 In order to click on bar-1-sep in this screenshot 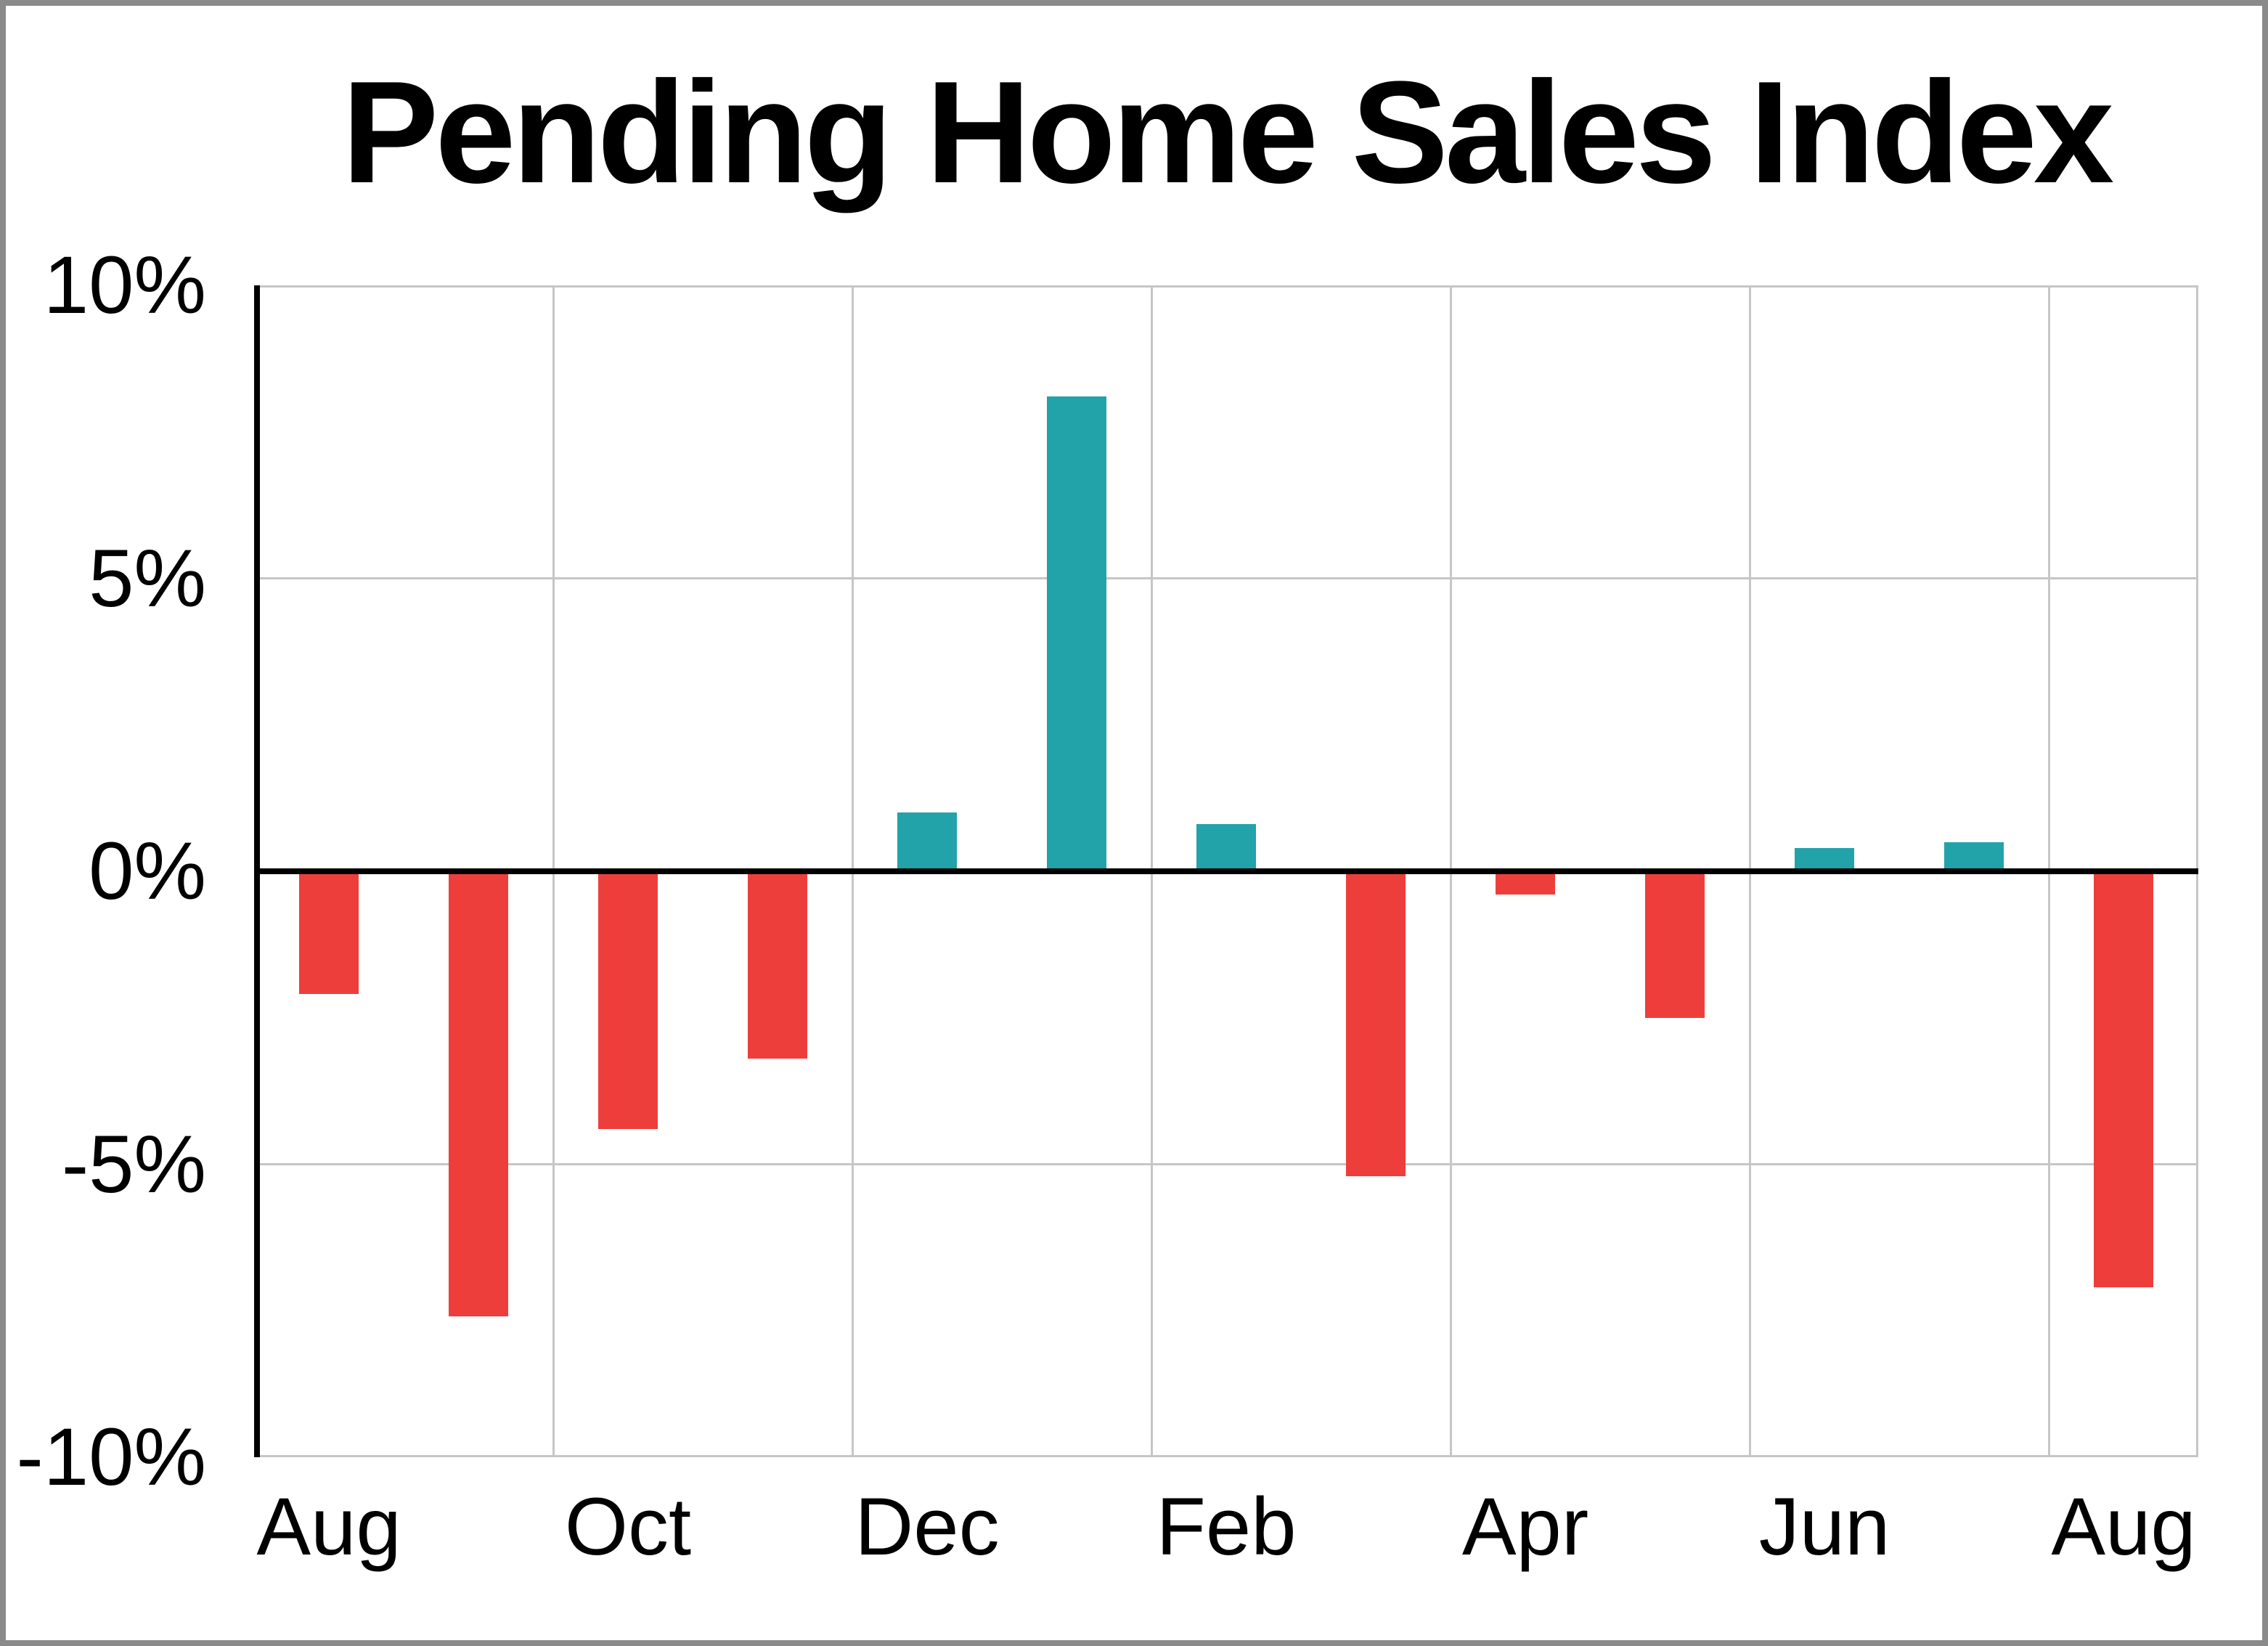, I will do `click(479, 1094)`.